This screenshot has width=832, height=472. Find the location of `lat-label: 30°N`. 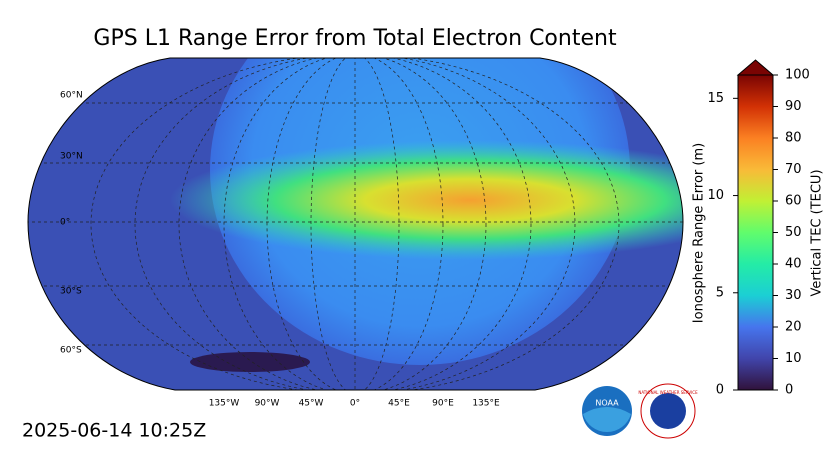

lat-label: 30°N is located at coordinates (71, 157).